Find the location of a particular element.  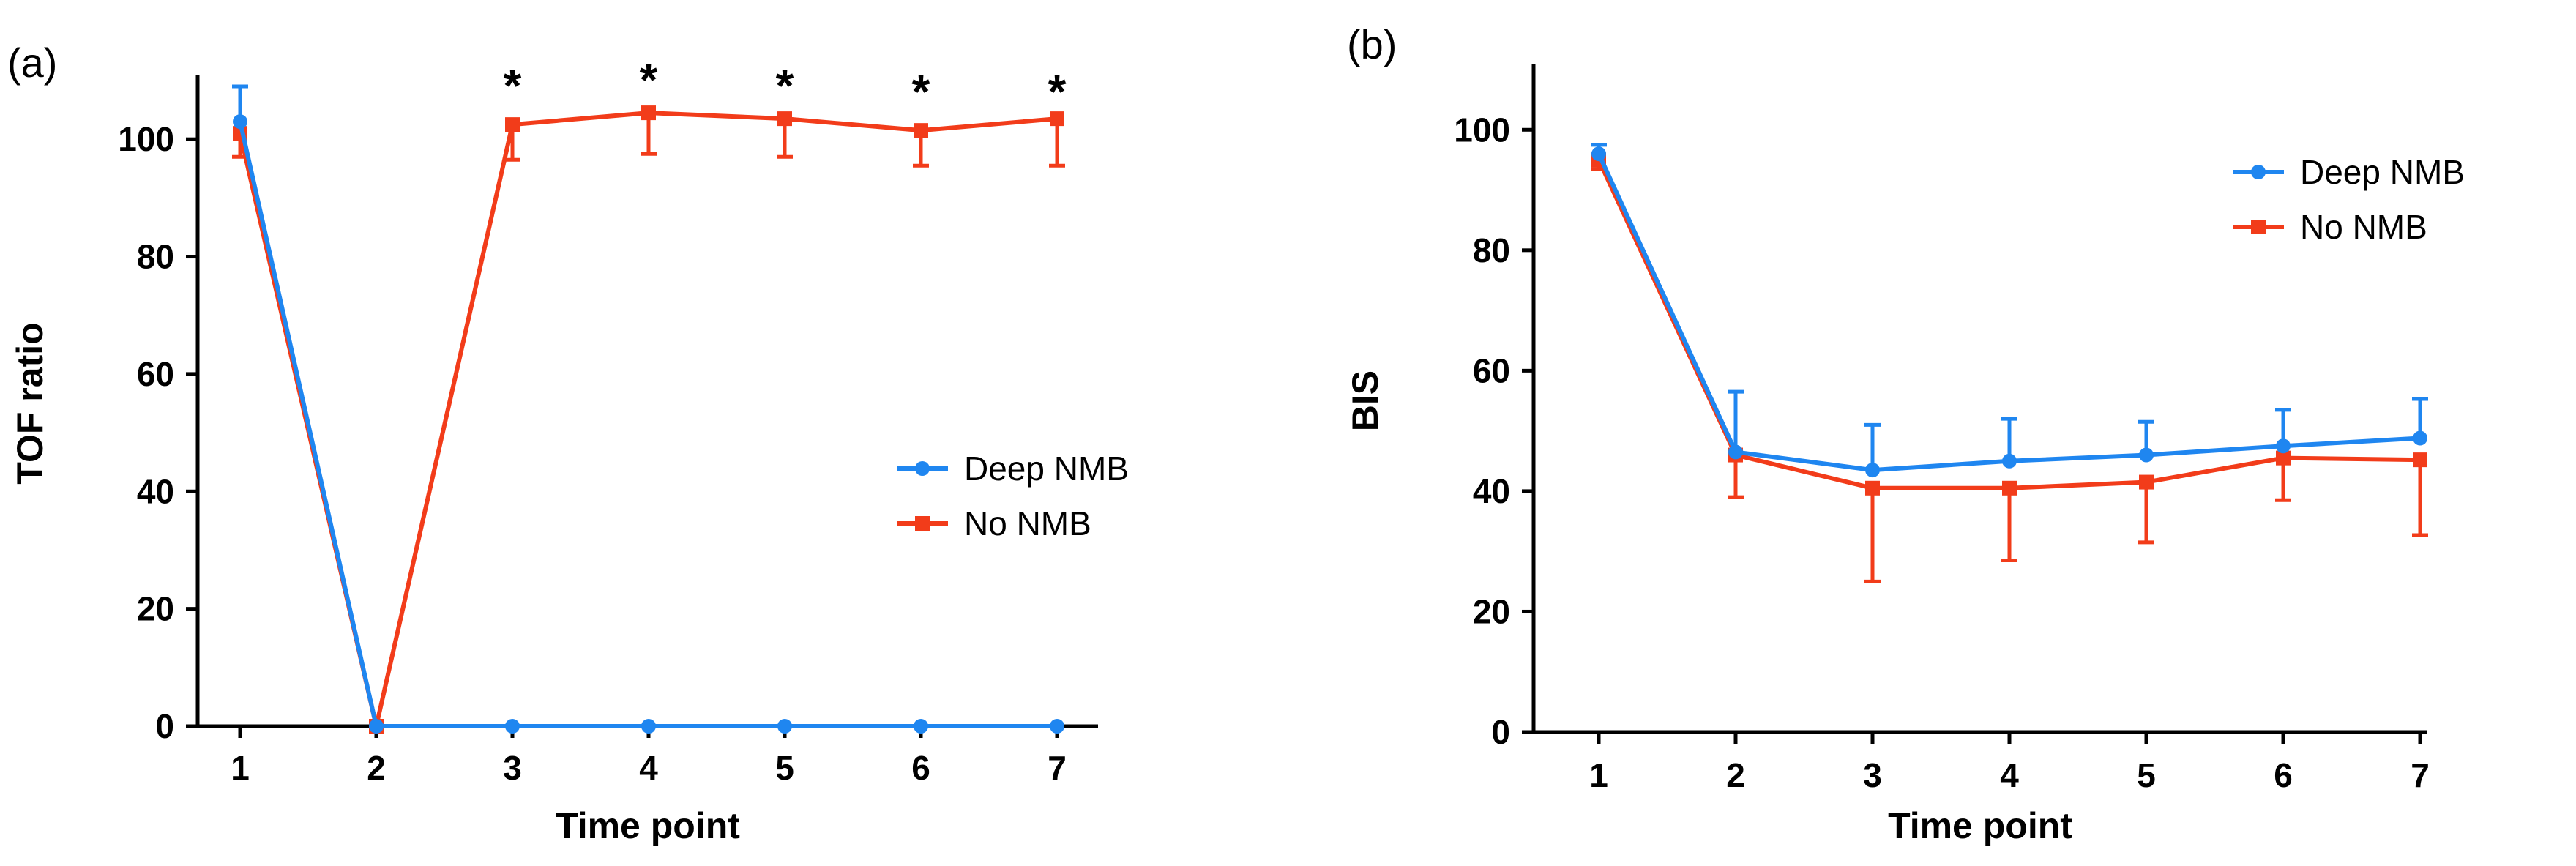

panel-b-label: (b) is located at coordinates (1372, 44).